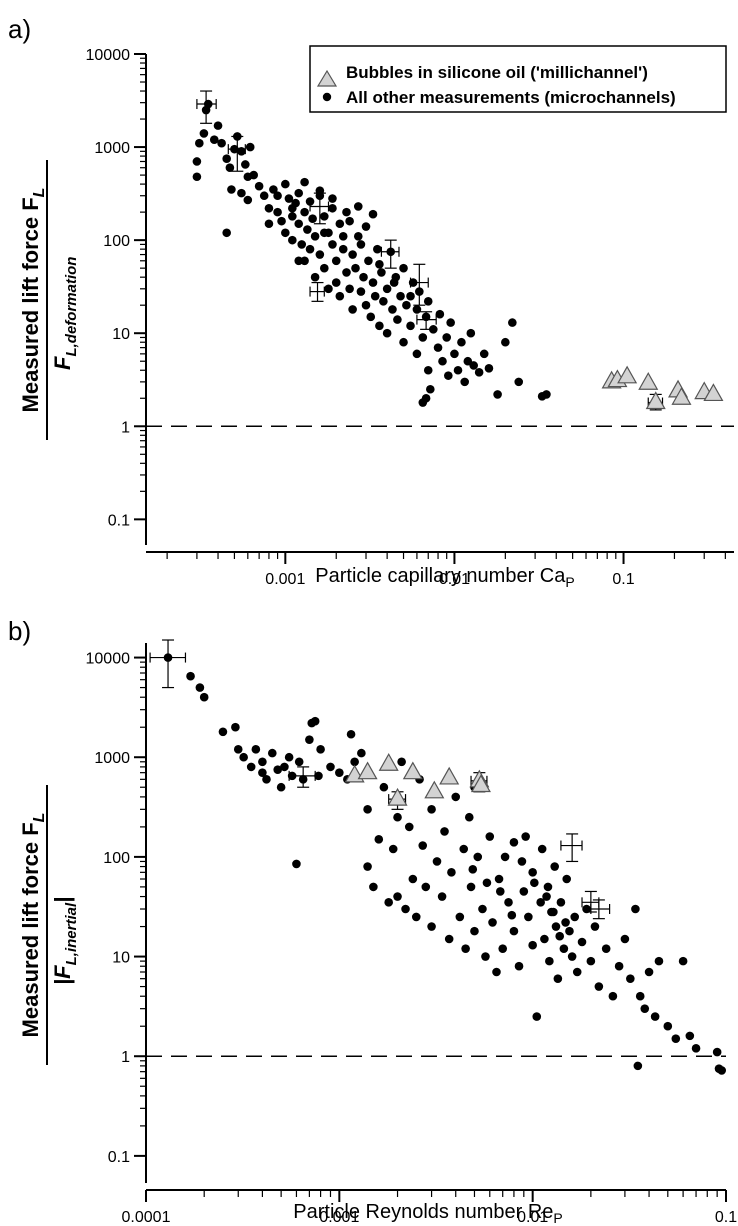 This screenshot has width=738, height=1226. I want to click on panel-b-y-tick-label: 1000, so click(112, 758).